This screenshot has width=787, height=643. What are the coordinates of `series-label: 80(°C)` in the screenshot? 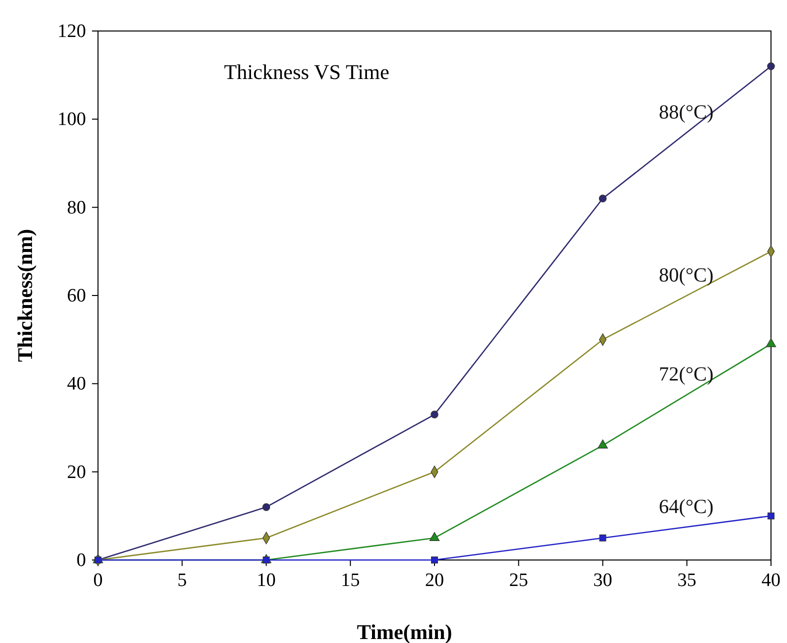 It's located at (686, 275).